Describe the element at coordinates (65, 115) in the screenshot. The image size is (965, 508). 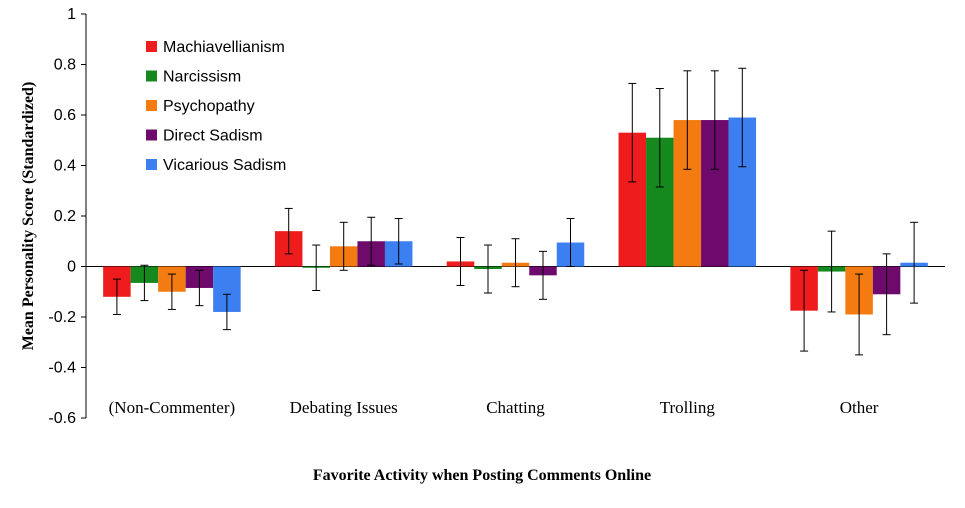
I see `y-tick-label: 0.6` at that location.